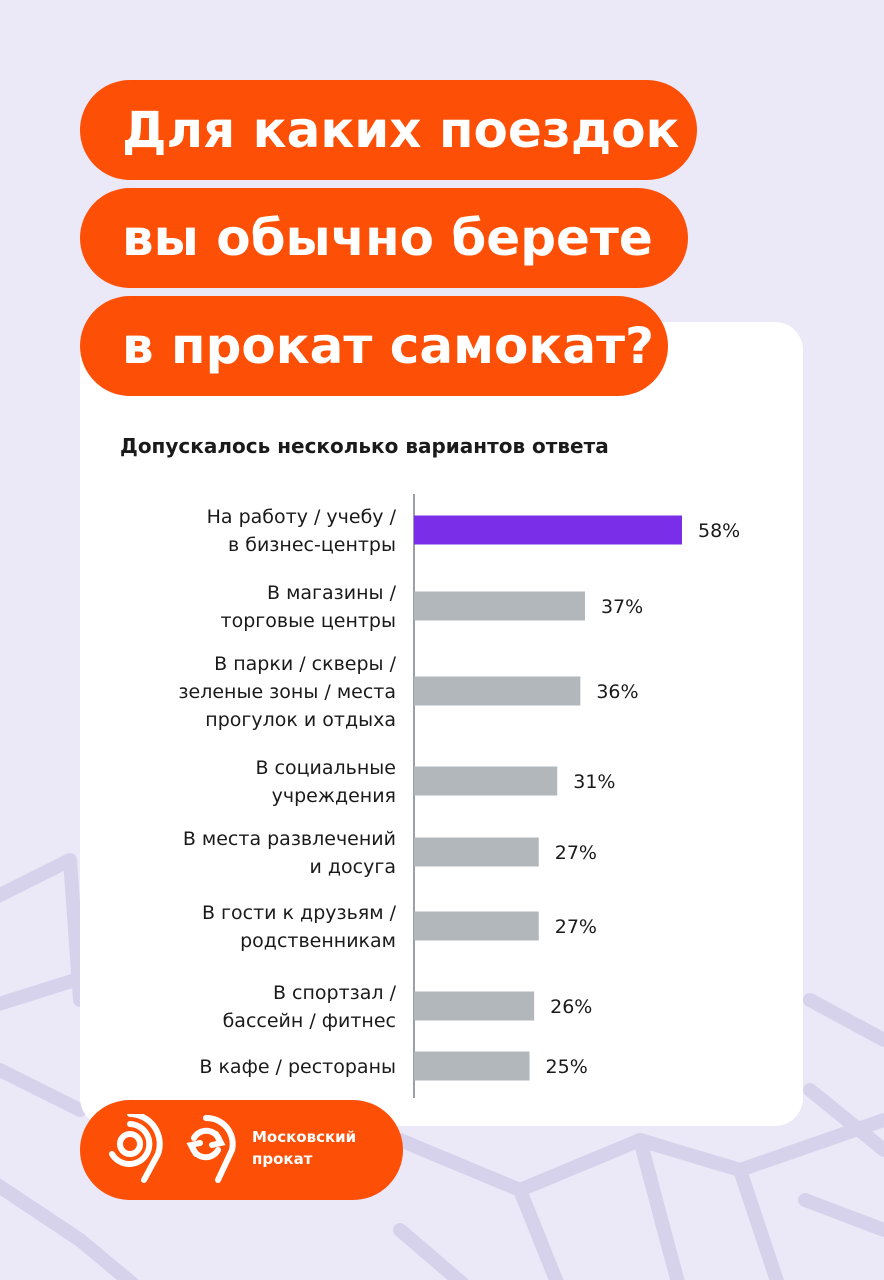 This screenshot has width=884, height=1280. Describe the element at coordinates (241, 1150) in the screenshot. I see `brand-logo-badge: Московский прокат` at that location.